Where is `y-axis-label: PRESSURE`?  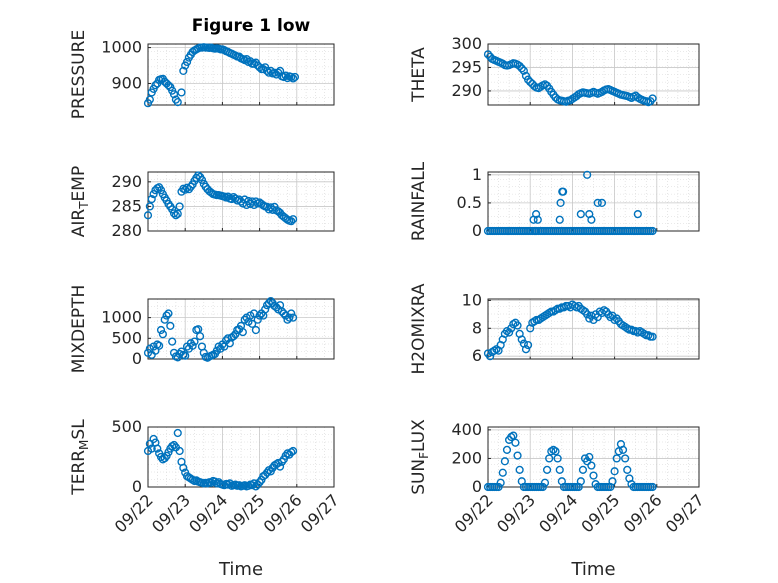 y-axis-label: PRESSURE is located at coordinates (79, 74).